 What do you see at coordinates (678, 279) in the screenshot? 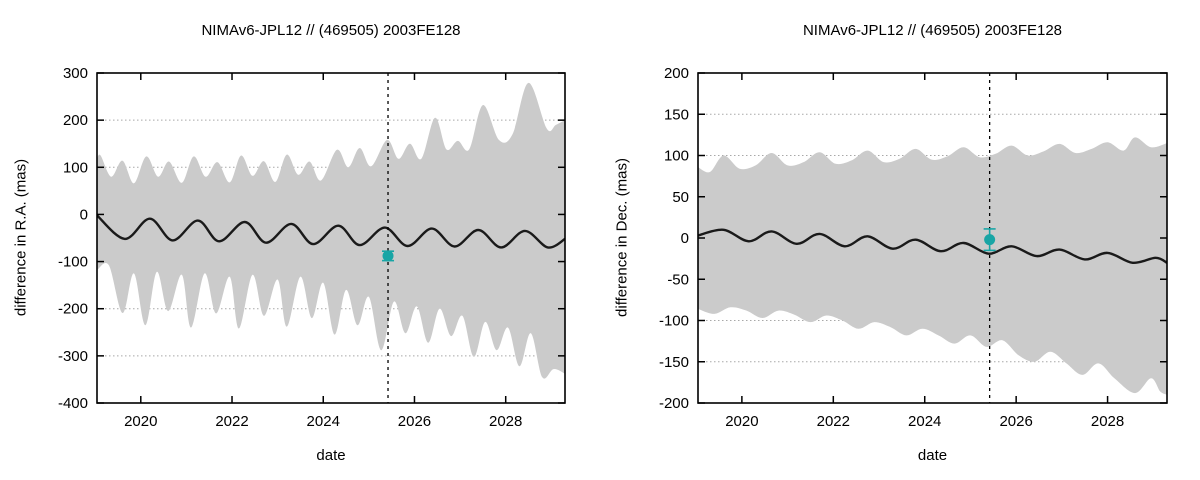
I see `y-tick-label: -50` at bounding box center [678, 279].